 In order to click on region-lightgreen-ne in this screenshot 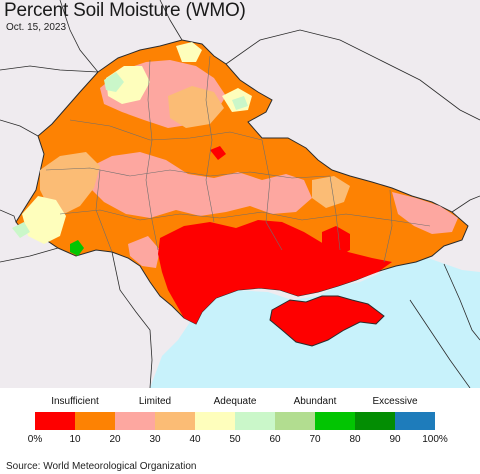, I will do `click(240, 103)`.